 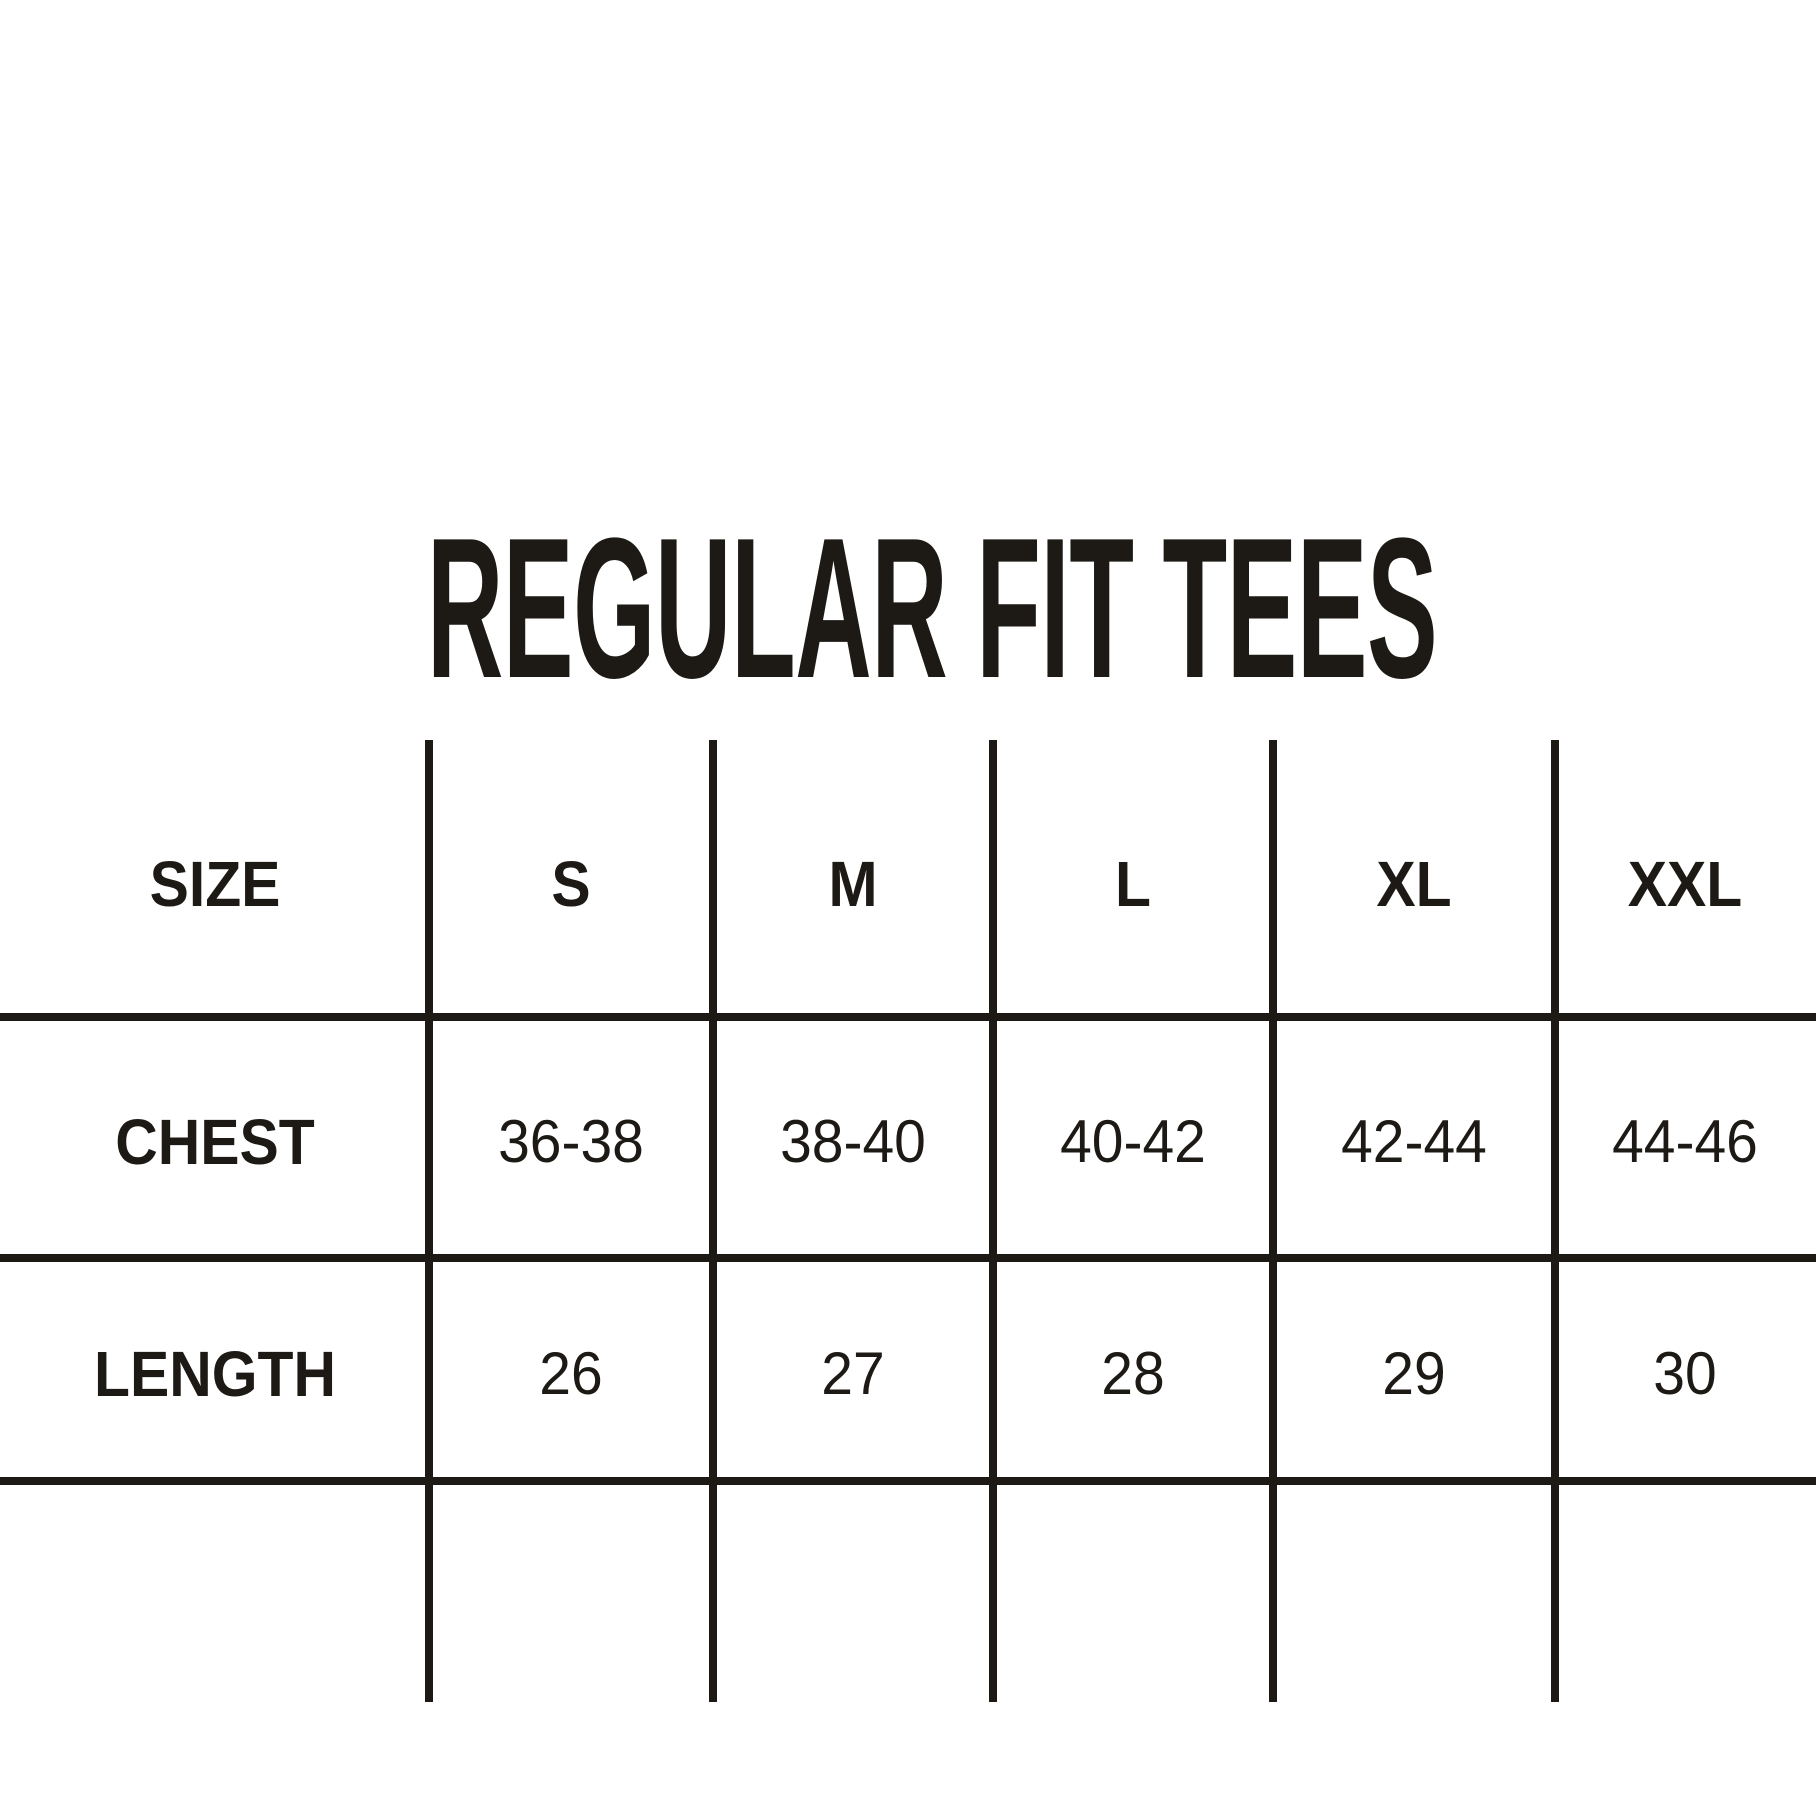 I want to click on cell-chest-xl: 42-44, so click(x=1414, y=1141).